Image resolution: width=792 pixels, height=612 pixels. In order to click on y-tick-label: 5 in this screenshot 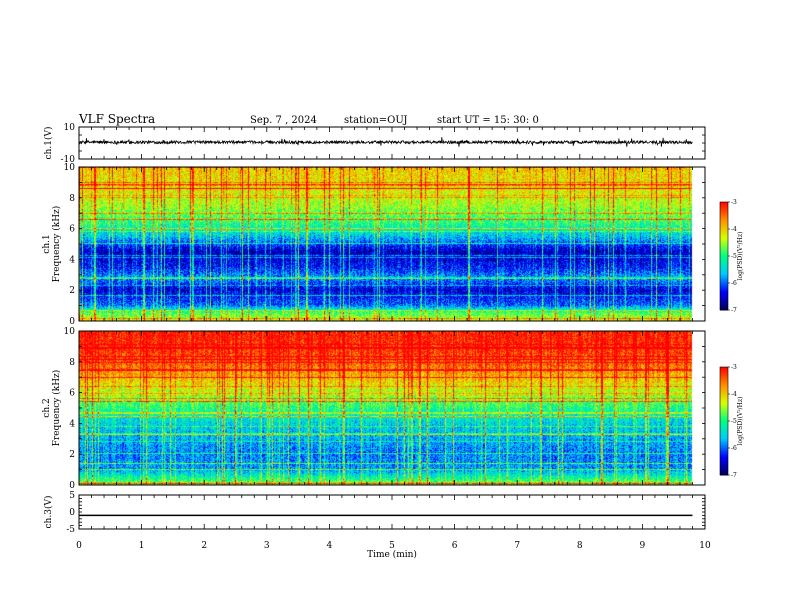, I will do `click(72, 496)`.